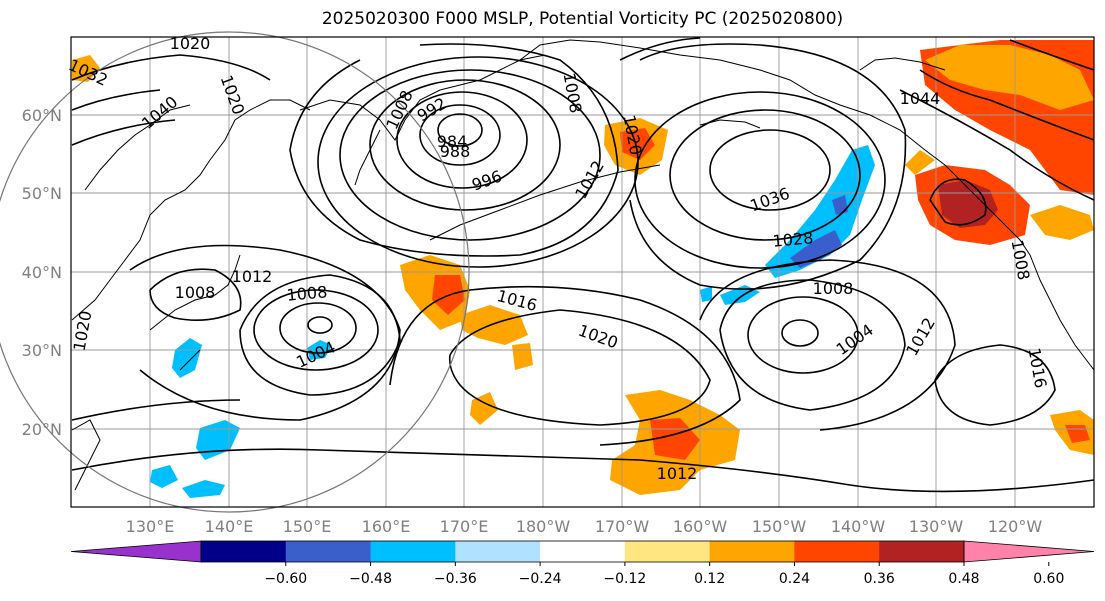 Image resolution: width=1105 pixels, height=601 pixels. I want to click on lon-label: 150°W, so click(779, 526).